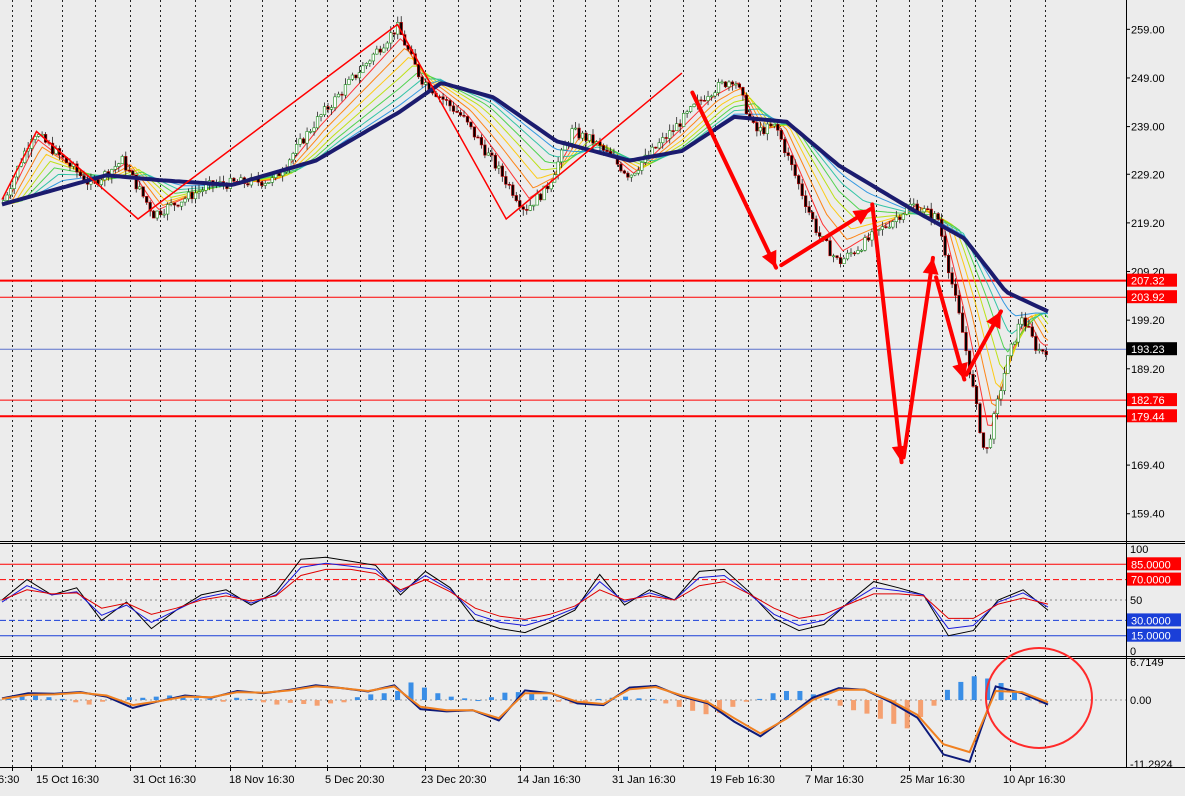  Describe the element at coordinates (960, 370) in the screenshot. I see `arrow-head` at that location.